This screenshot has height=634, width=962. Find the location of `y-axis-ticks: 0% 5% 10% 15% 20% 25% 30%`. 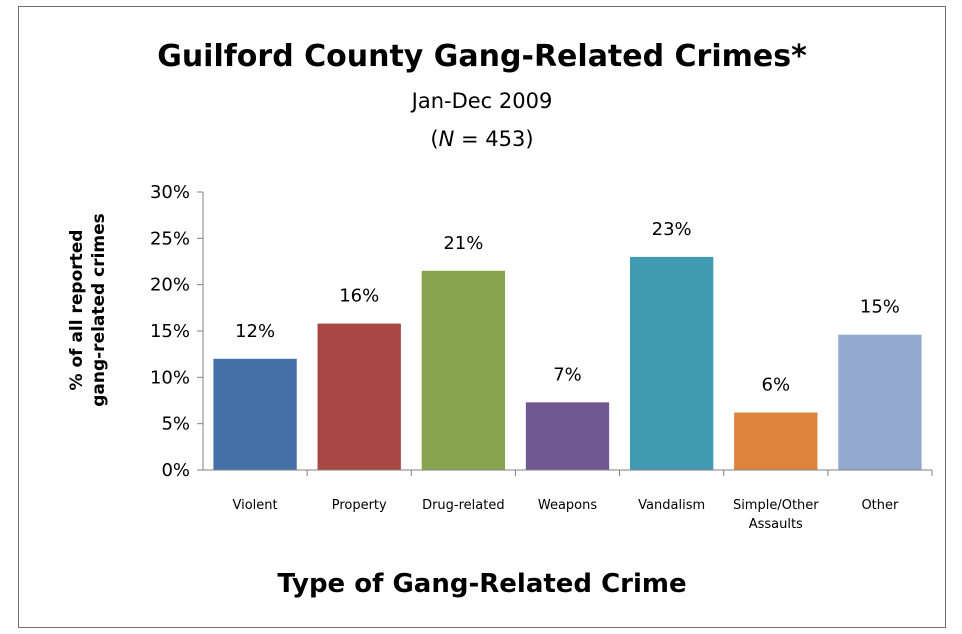

y-axis-ticks: 0% 5% 10% 15% 20% 25% 30% is located at coordinates (176, 331).